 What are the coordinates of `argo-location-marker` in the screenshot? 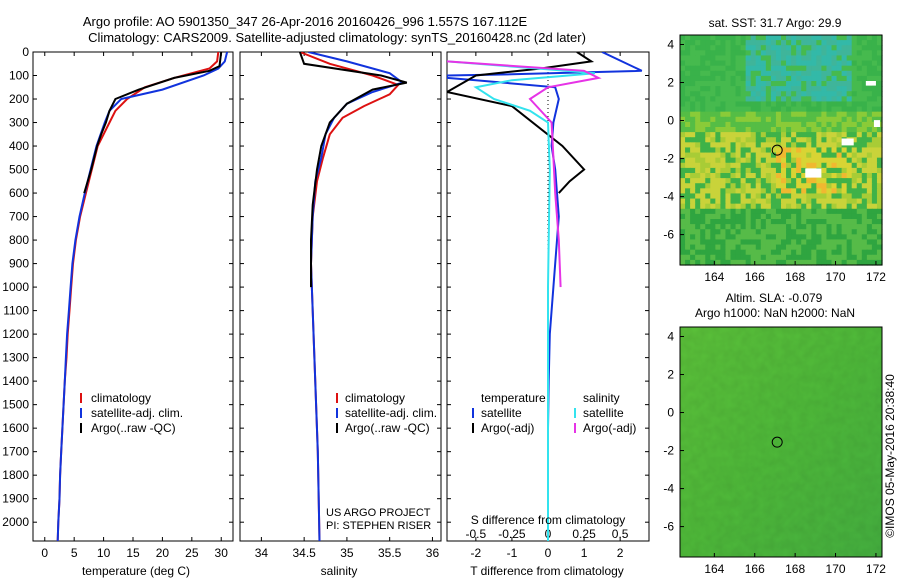 It's located at (777, 442).